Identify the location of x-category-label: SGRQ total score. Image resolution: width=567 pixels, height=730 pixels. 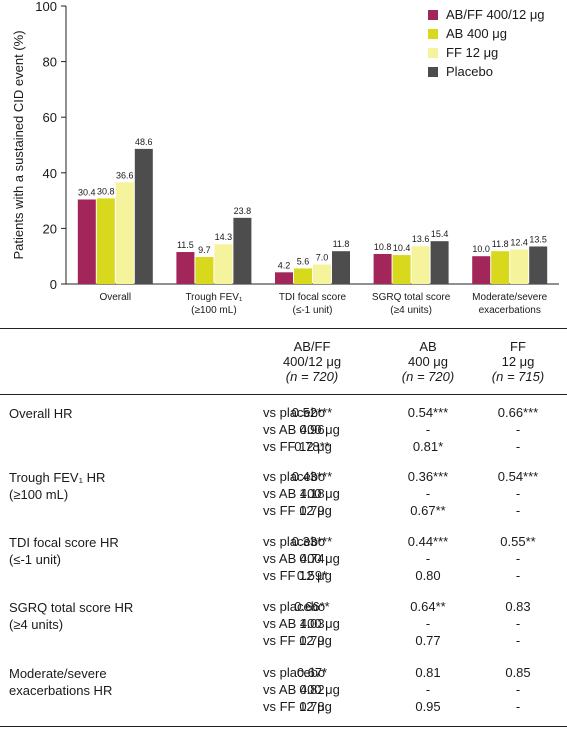
(411, 297).